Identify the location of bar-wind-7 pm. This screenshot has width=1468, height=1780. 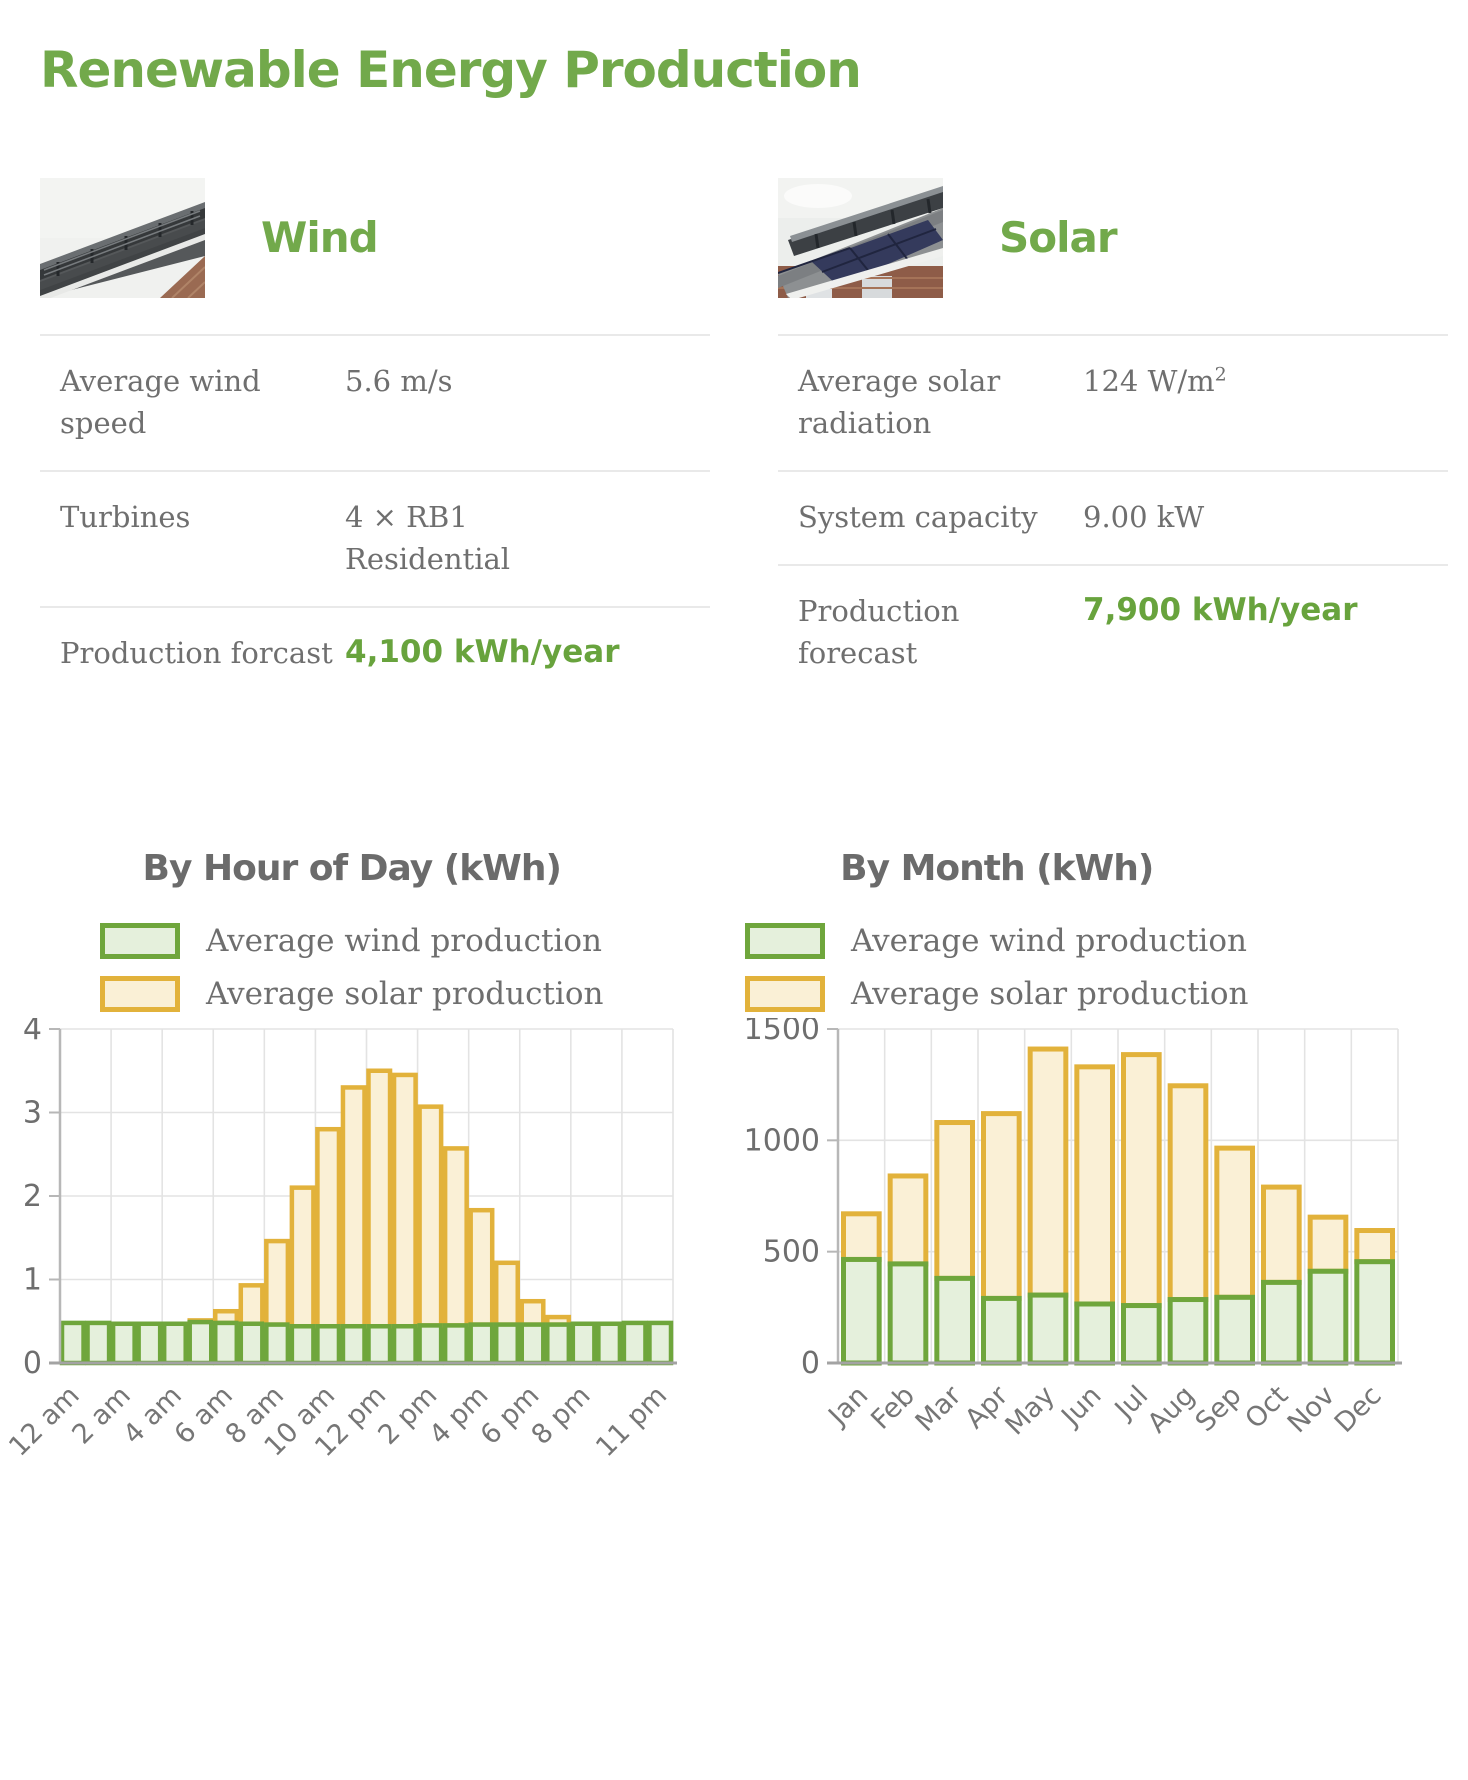
(558, 1343).